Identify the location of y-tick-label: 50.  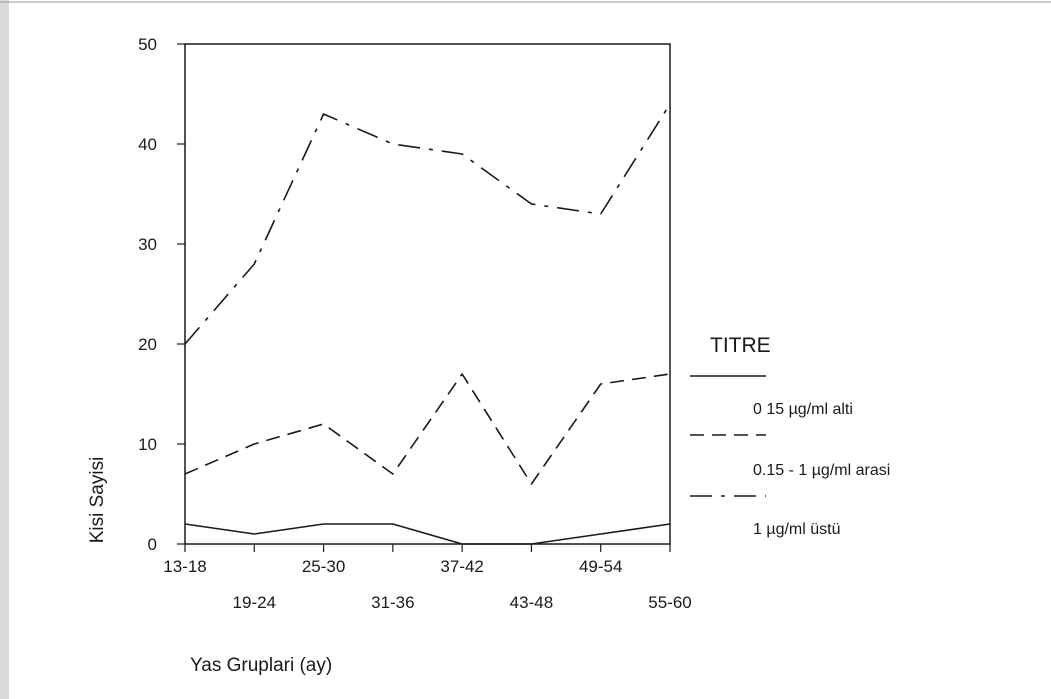
(147, 44).